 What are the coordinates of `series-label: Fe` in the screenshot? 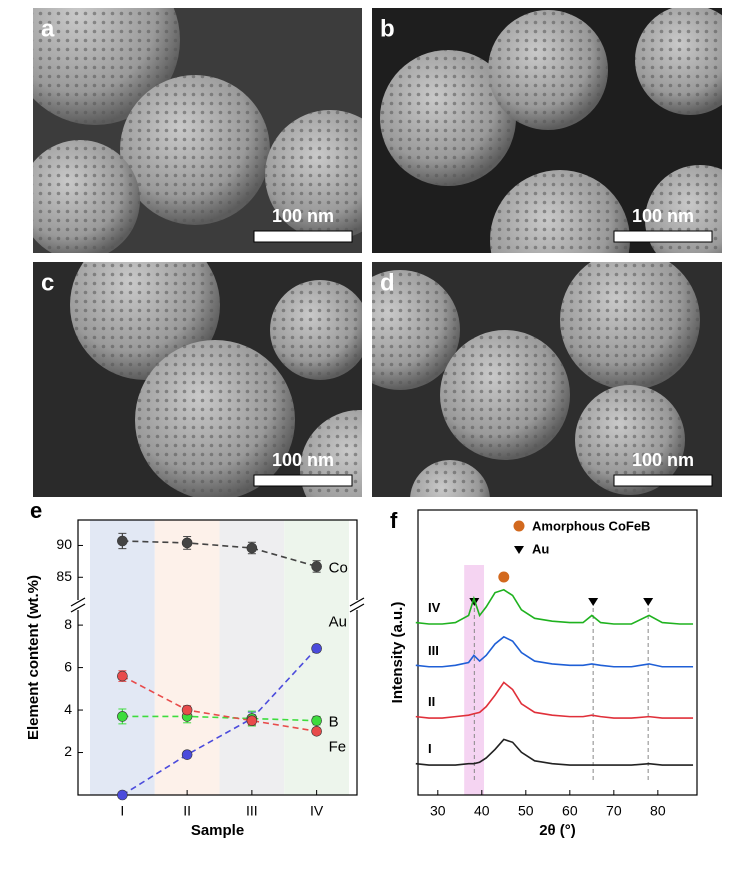 It's located at (338, 746).